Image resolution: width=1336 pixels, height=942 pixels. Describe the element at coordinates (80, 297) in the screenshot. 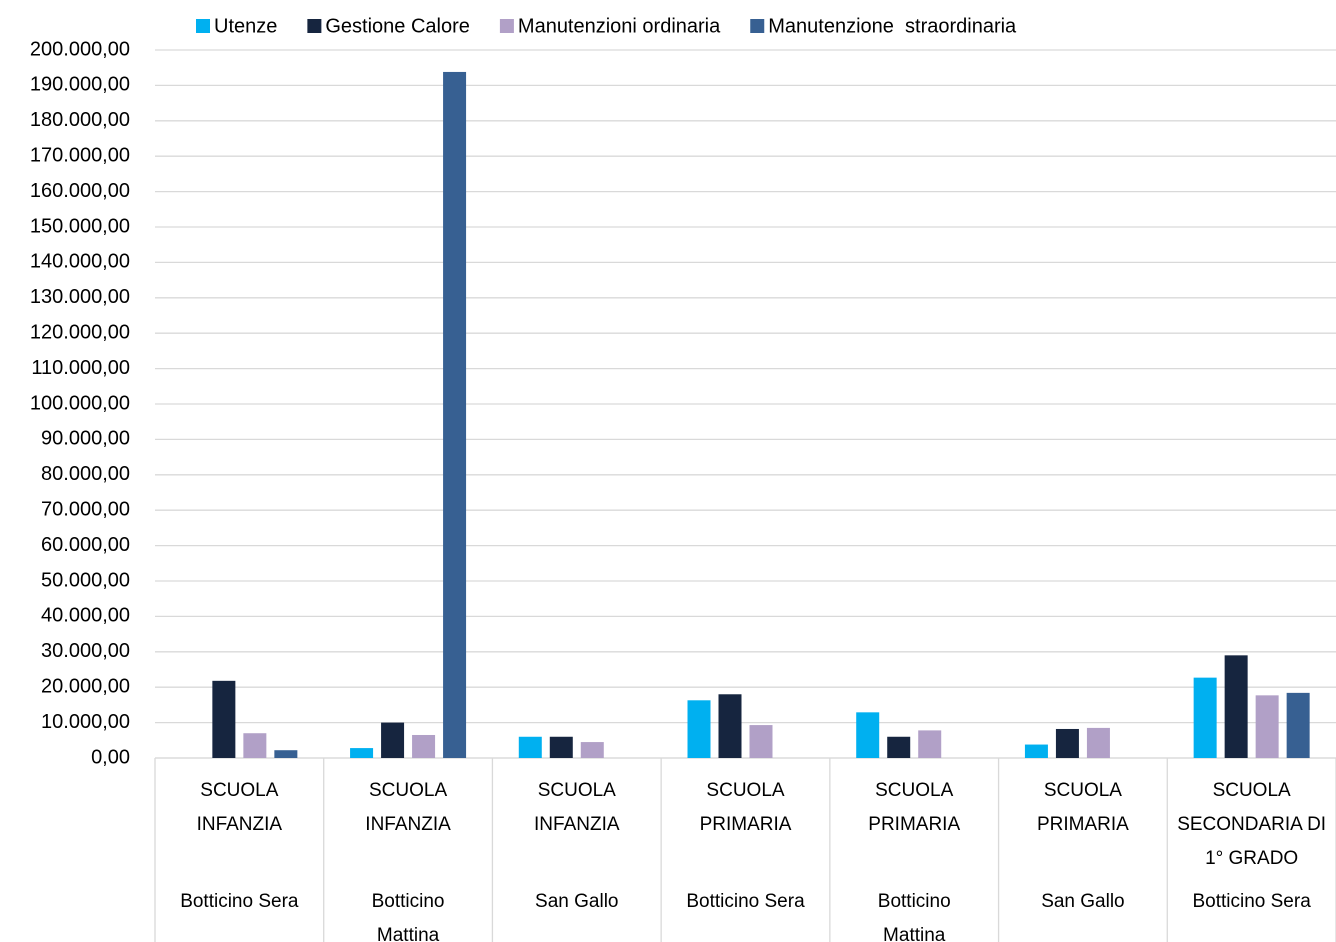

I see `y-tick-label: 130.000,00` at that location.